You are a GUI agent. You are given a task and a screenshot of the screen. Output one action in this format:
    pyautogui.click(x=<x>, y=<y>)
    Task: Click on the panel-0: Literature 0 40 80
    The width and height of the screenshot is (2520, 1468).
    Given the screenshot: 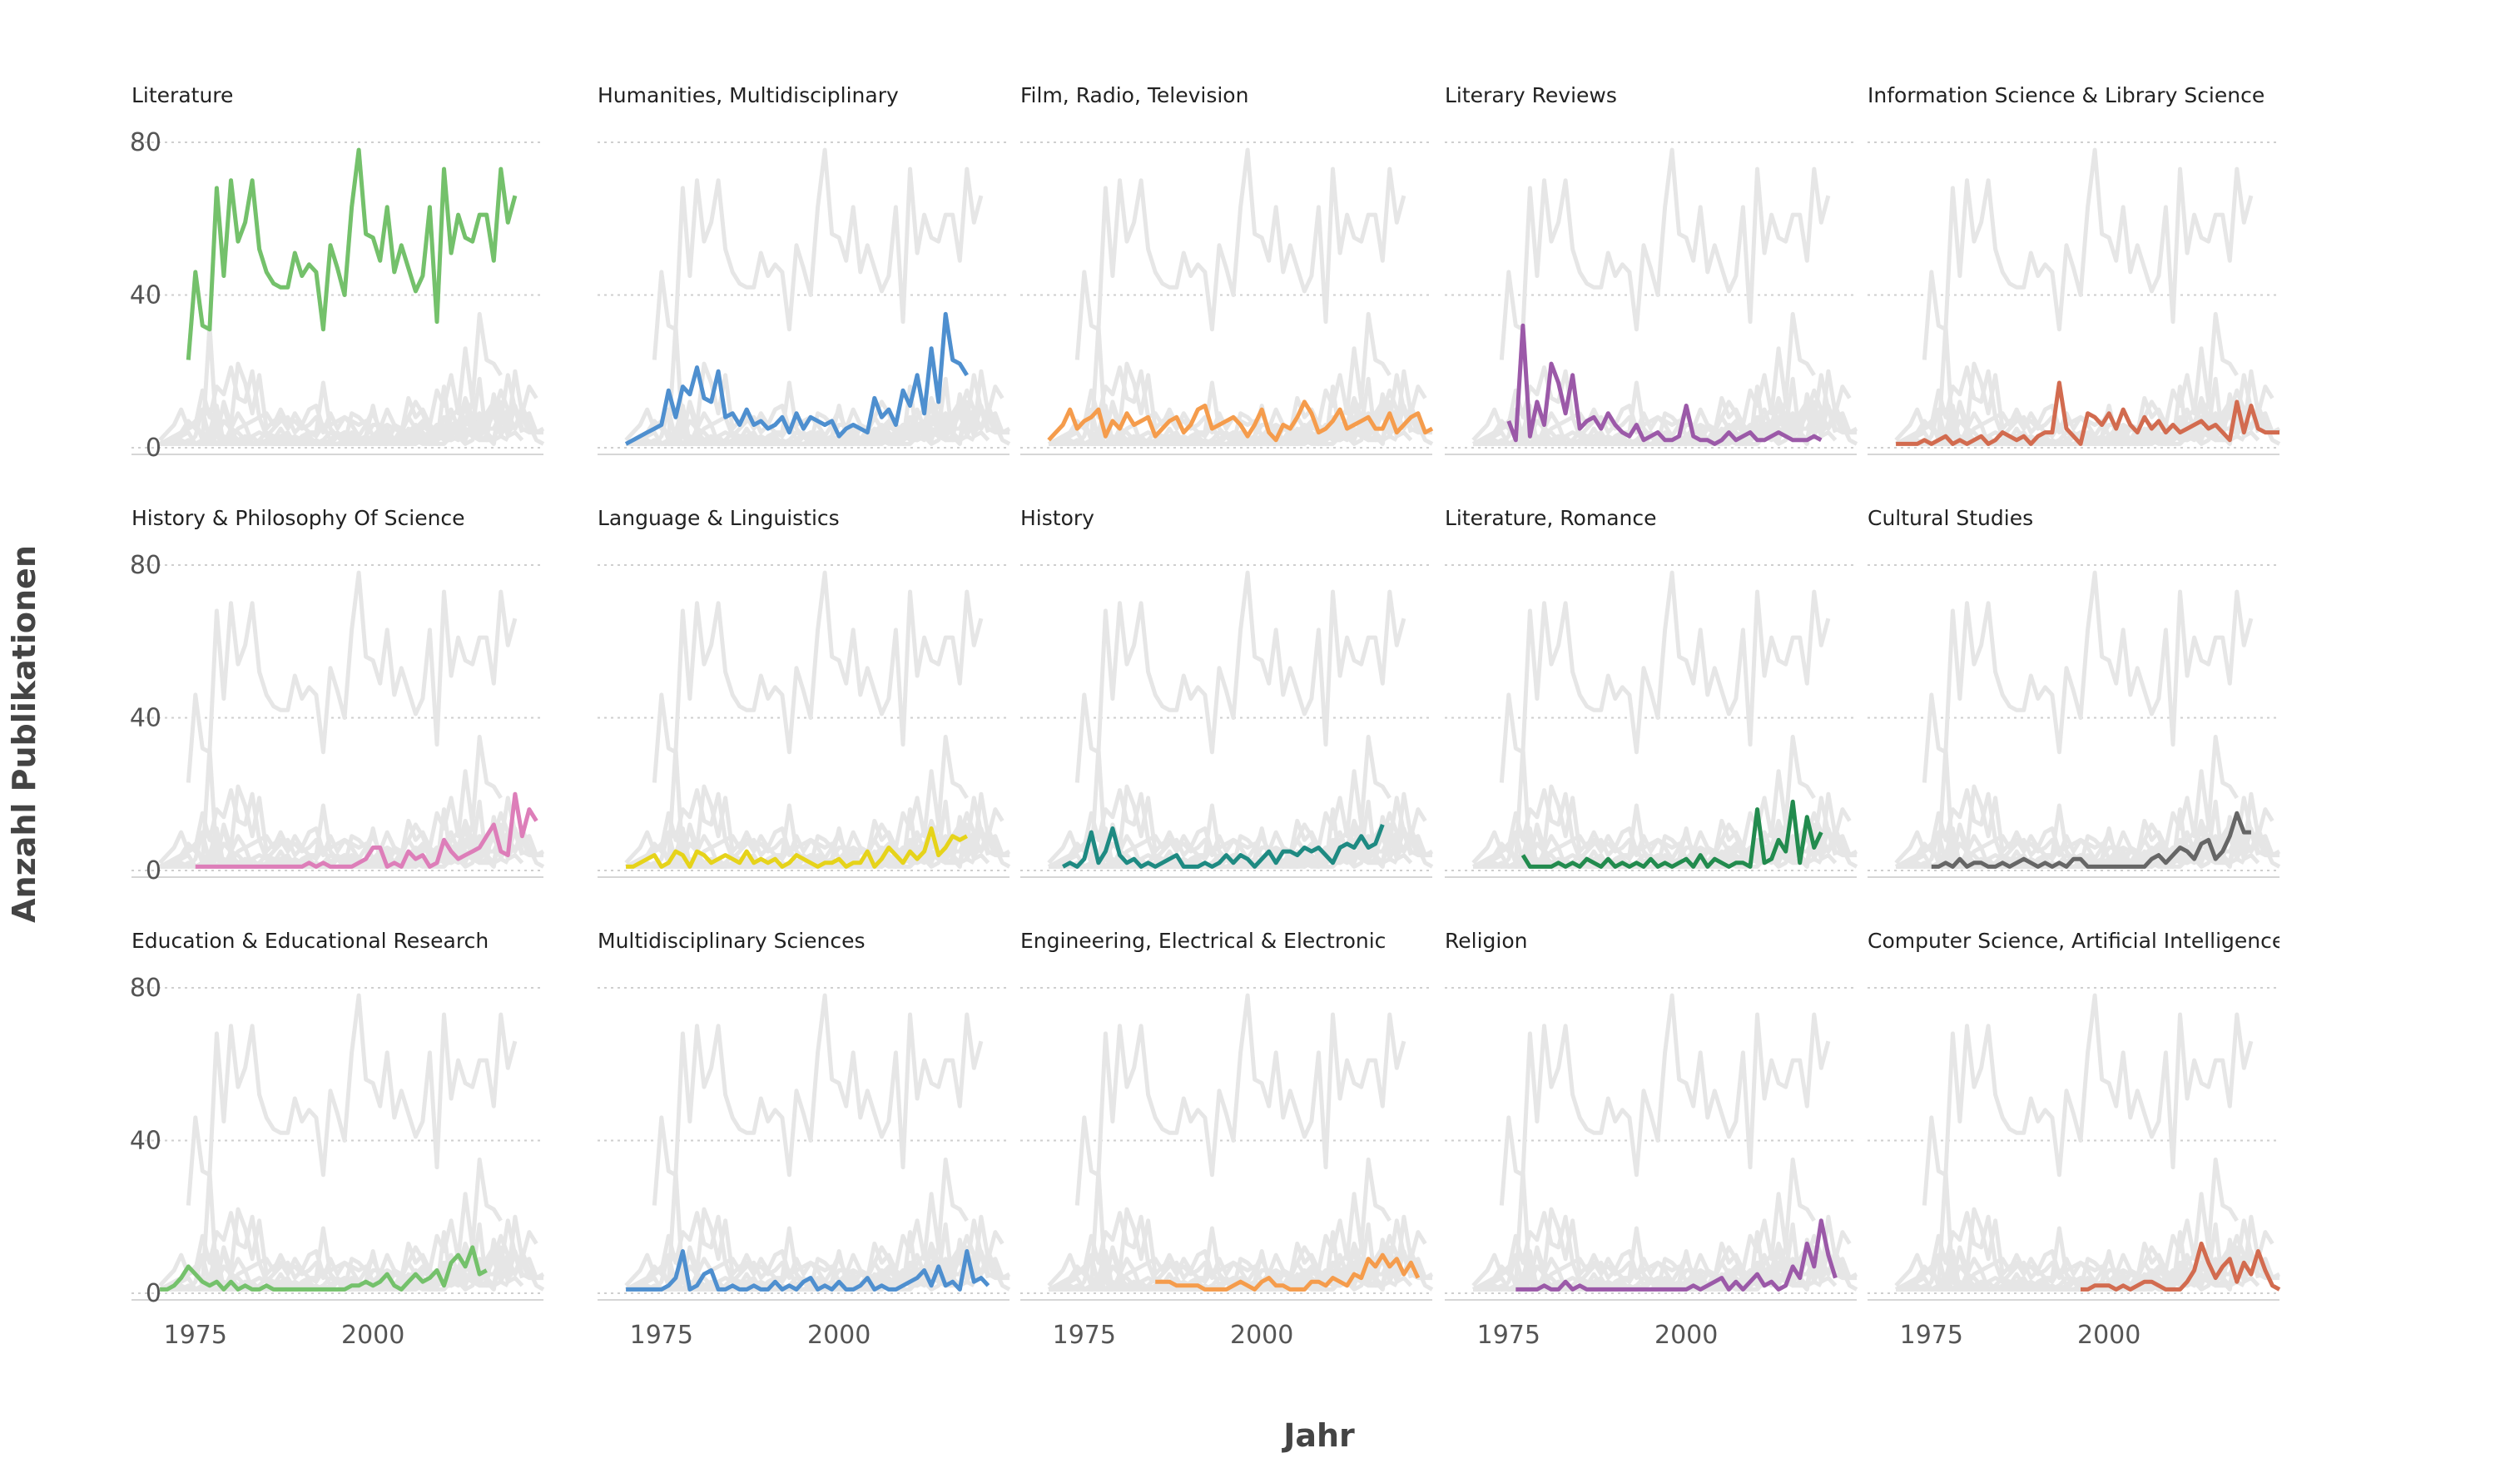 What is the action you would take?
    pyautogui.click(x=337, y=273)
    